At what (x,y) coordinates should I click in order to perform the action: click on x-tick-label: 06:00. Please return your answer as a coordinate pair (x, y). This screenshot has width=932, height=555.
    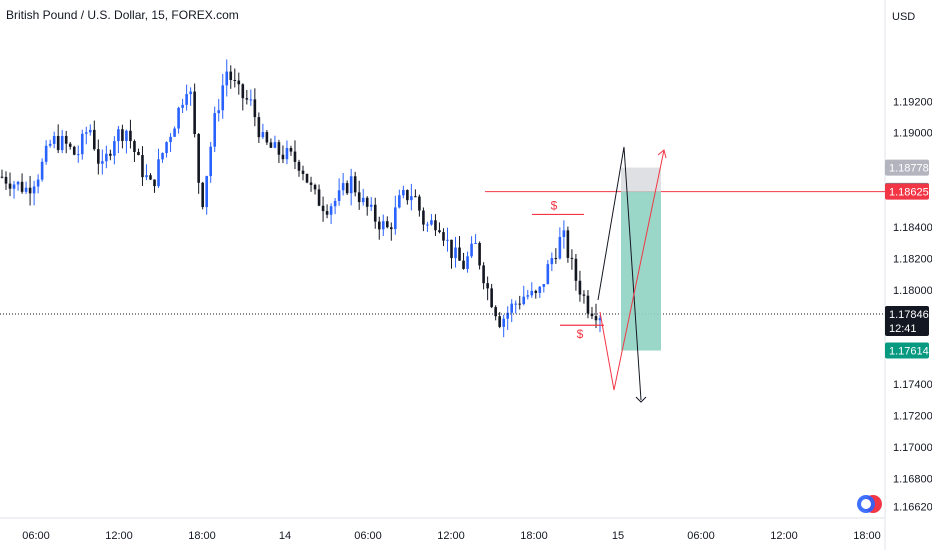
    Looking at the image, I should click on (701, 536).